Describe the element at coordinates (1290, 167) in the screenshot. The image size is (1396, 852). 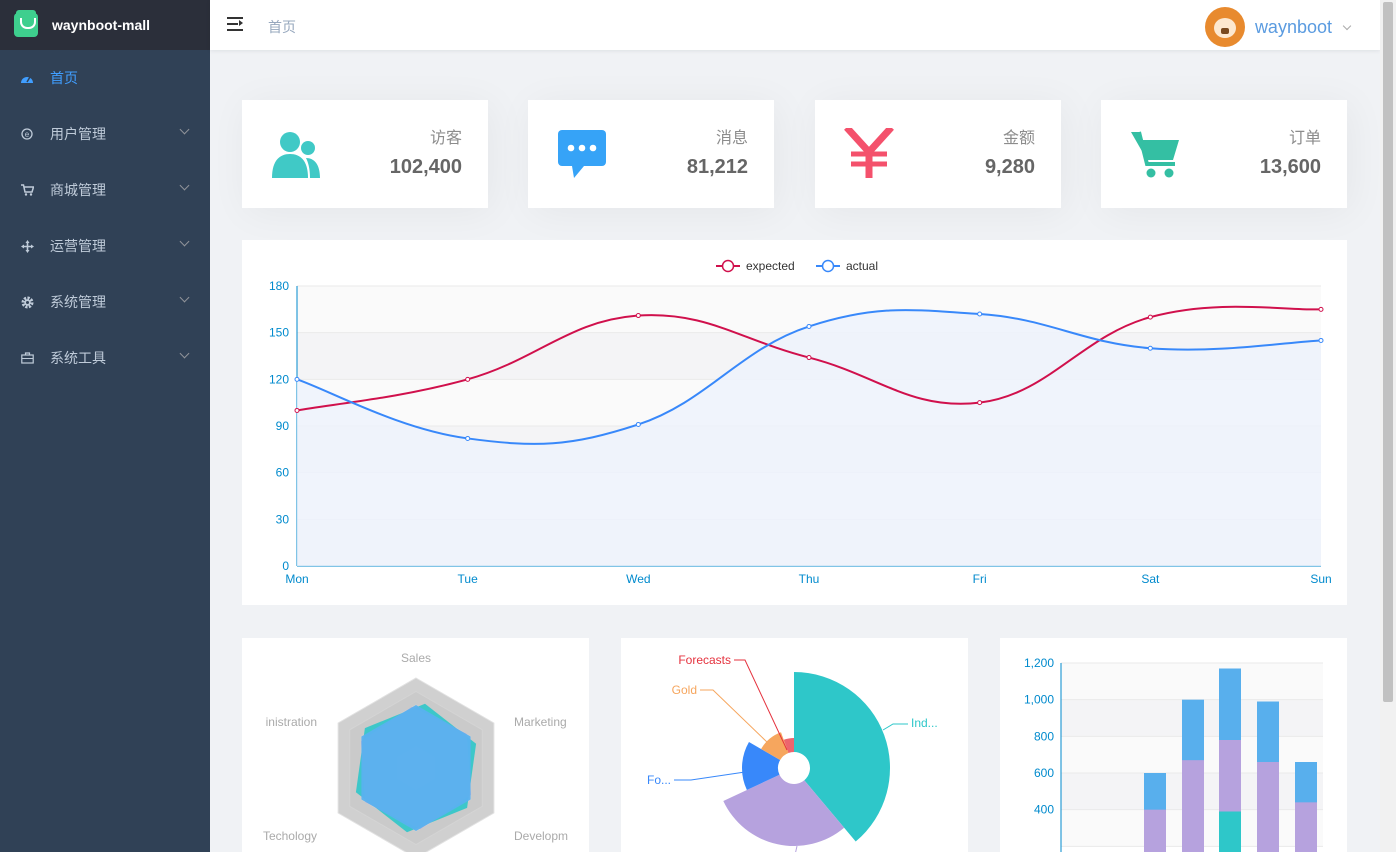
I see `card-value: 13,600` at that location.